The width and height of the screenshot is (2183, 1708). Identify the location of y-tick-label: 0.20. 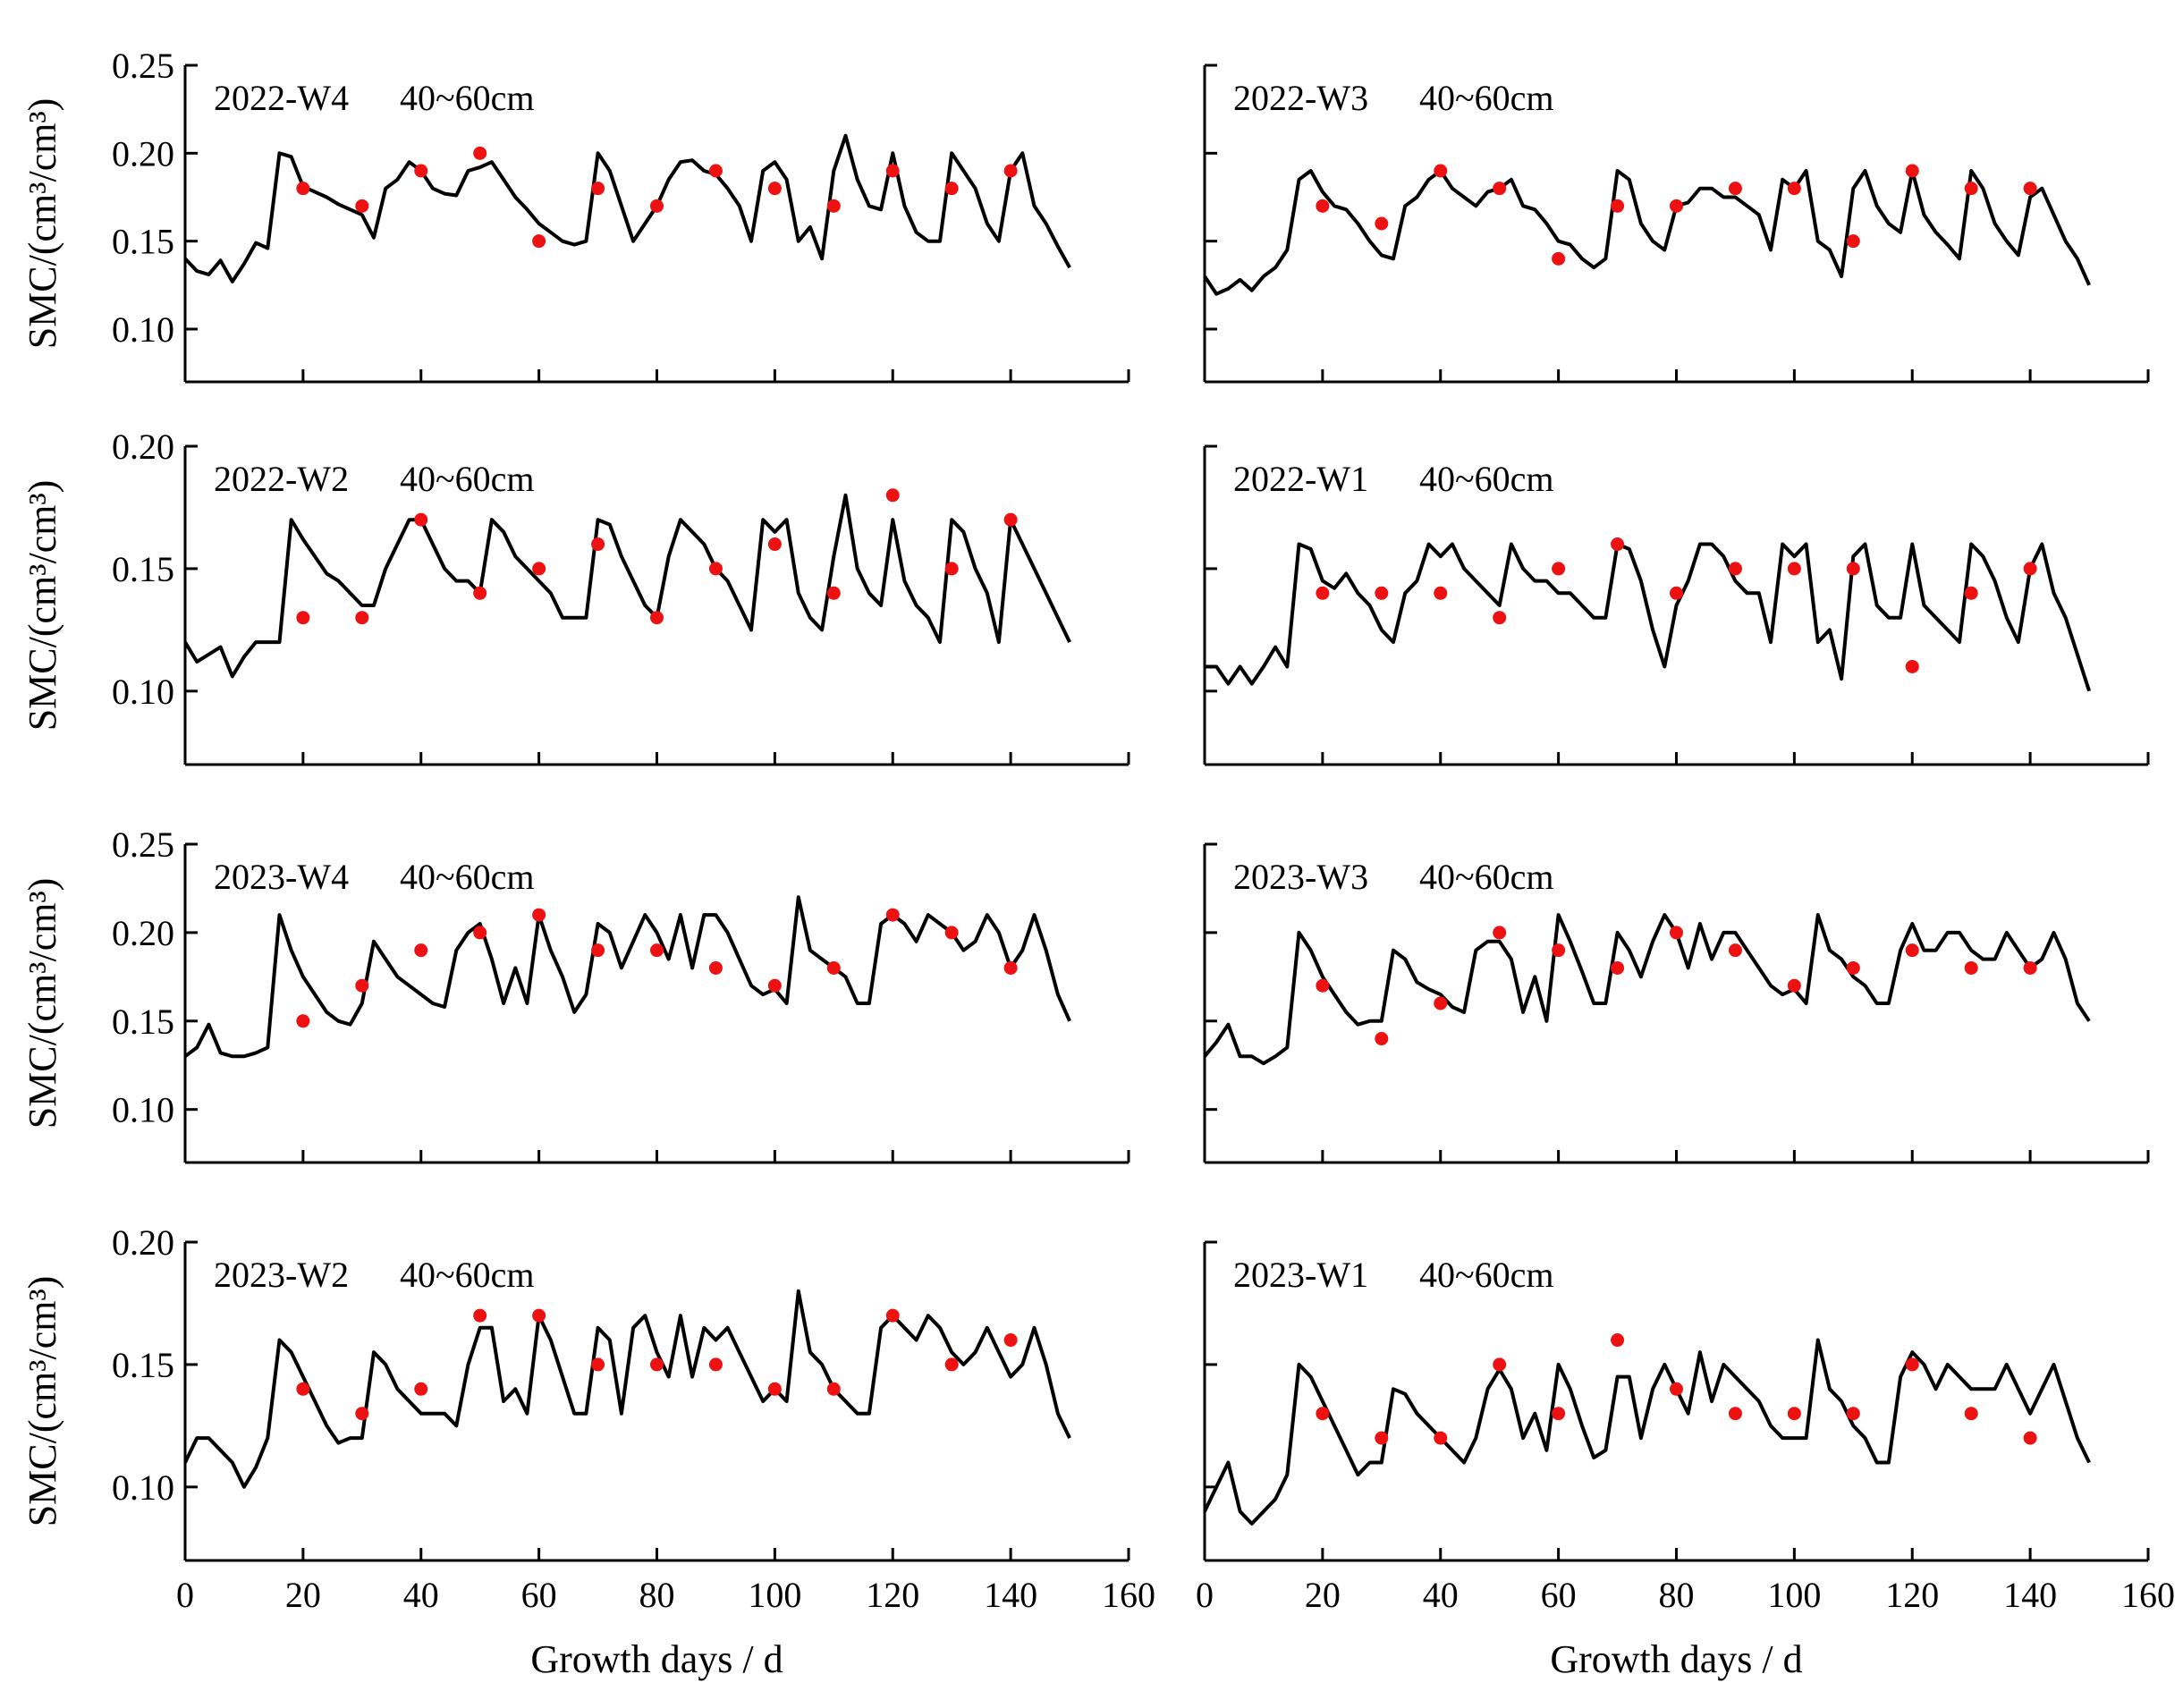
(143, 1242).